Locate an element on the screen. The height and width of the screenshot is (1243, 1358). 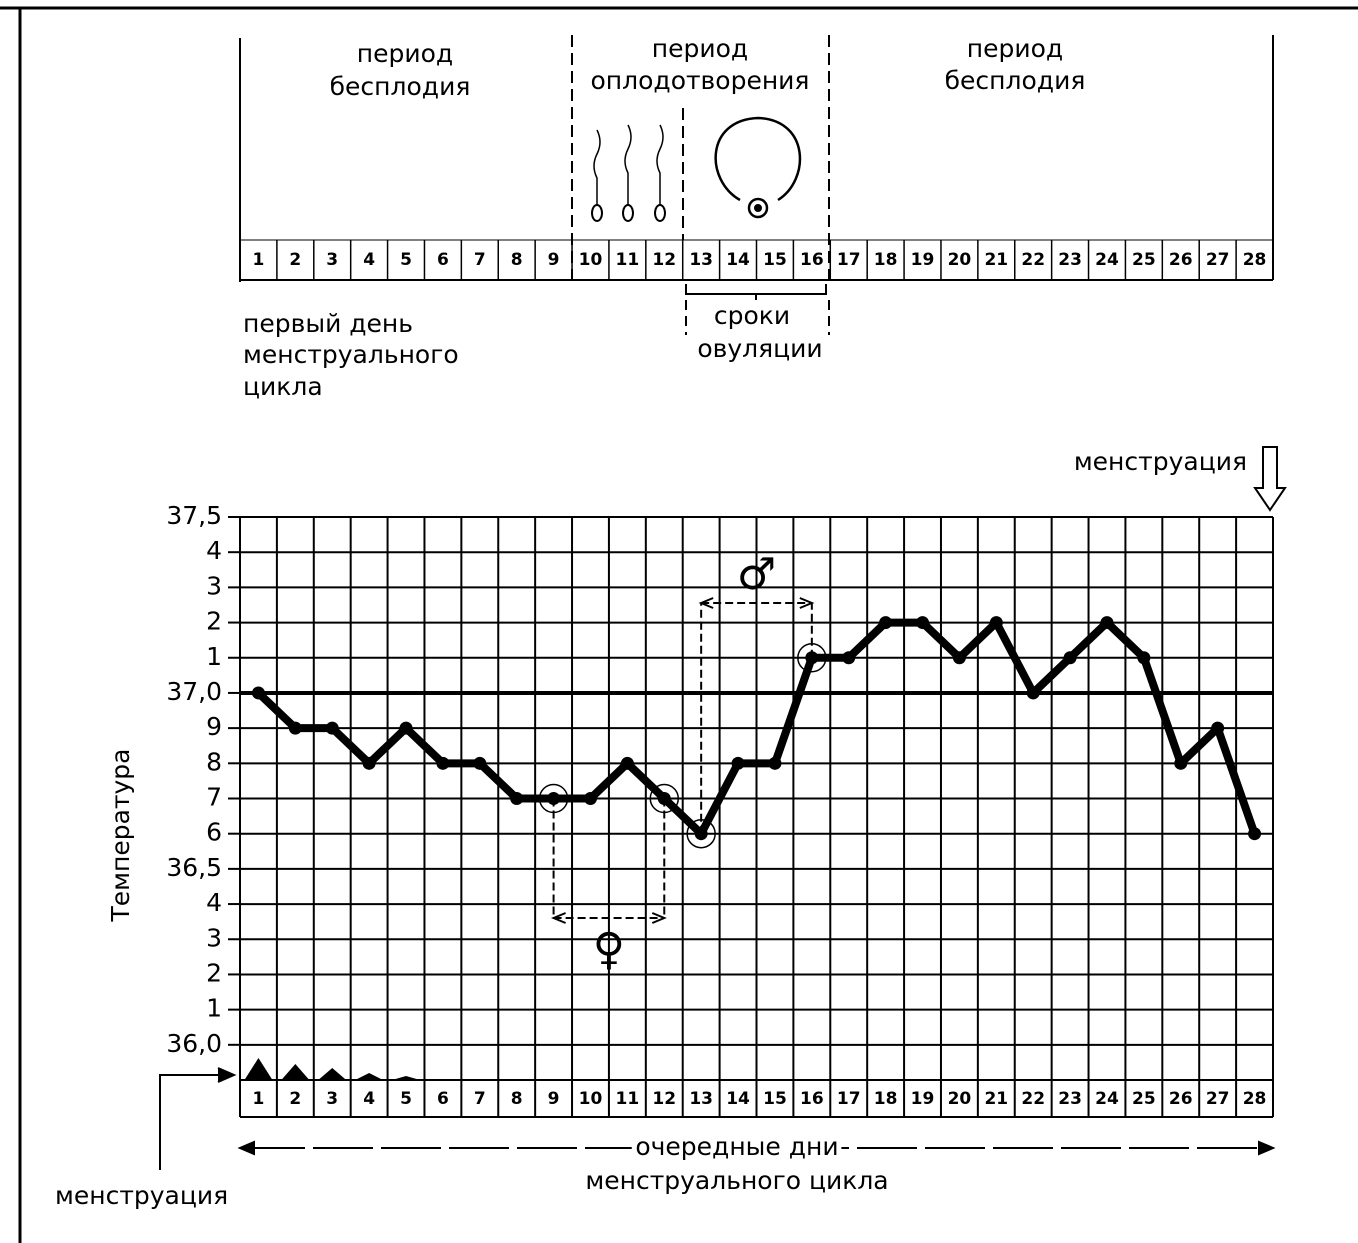
y-tick-label: 9 is located at coordinates (214, 726).